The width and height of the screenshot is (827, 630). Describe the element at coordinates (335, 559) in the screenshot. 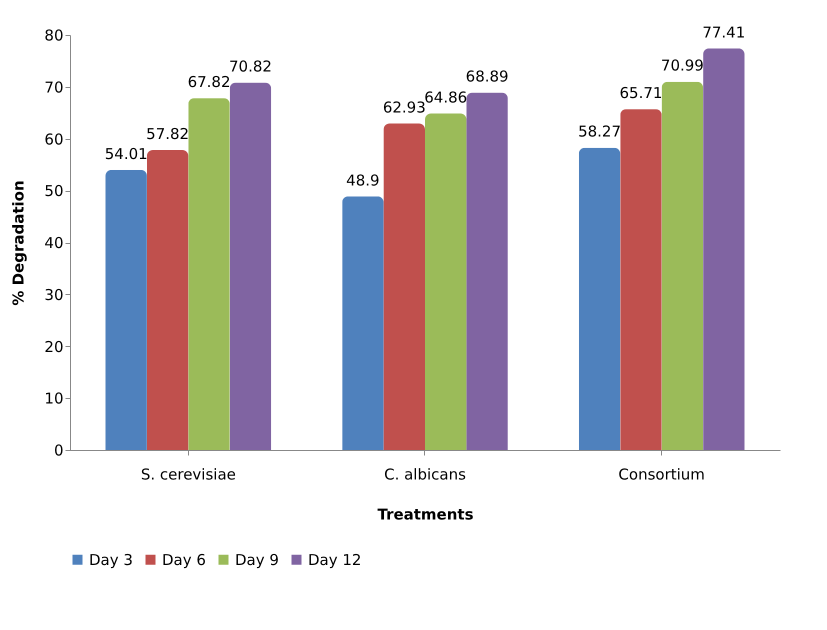

I see `legend-label: Day 12` at that location.